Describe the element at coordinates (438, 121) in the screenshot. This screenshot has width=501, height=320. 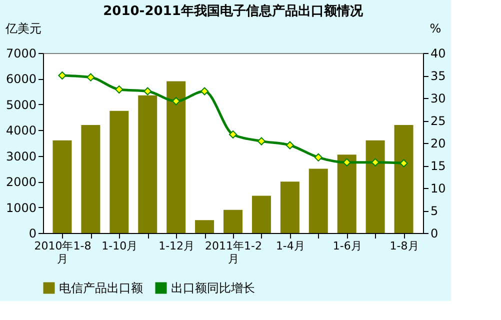
I see `y2-tick-label: 25` at that location.